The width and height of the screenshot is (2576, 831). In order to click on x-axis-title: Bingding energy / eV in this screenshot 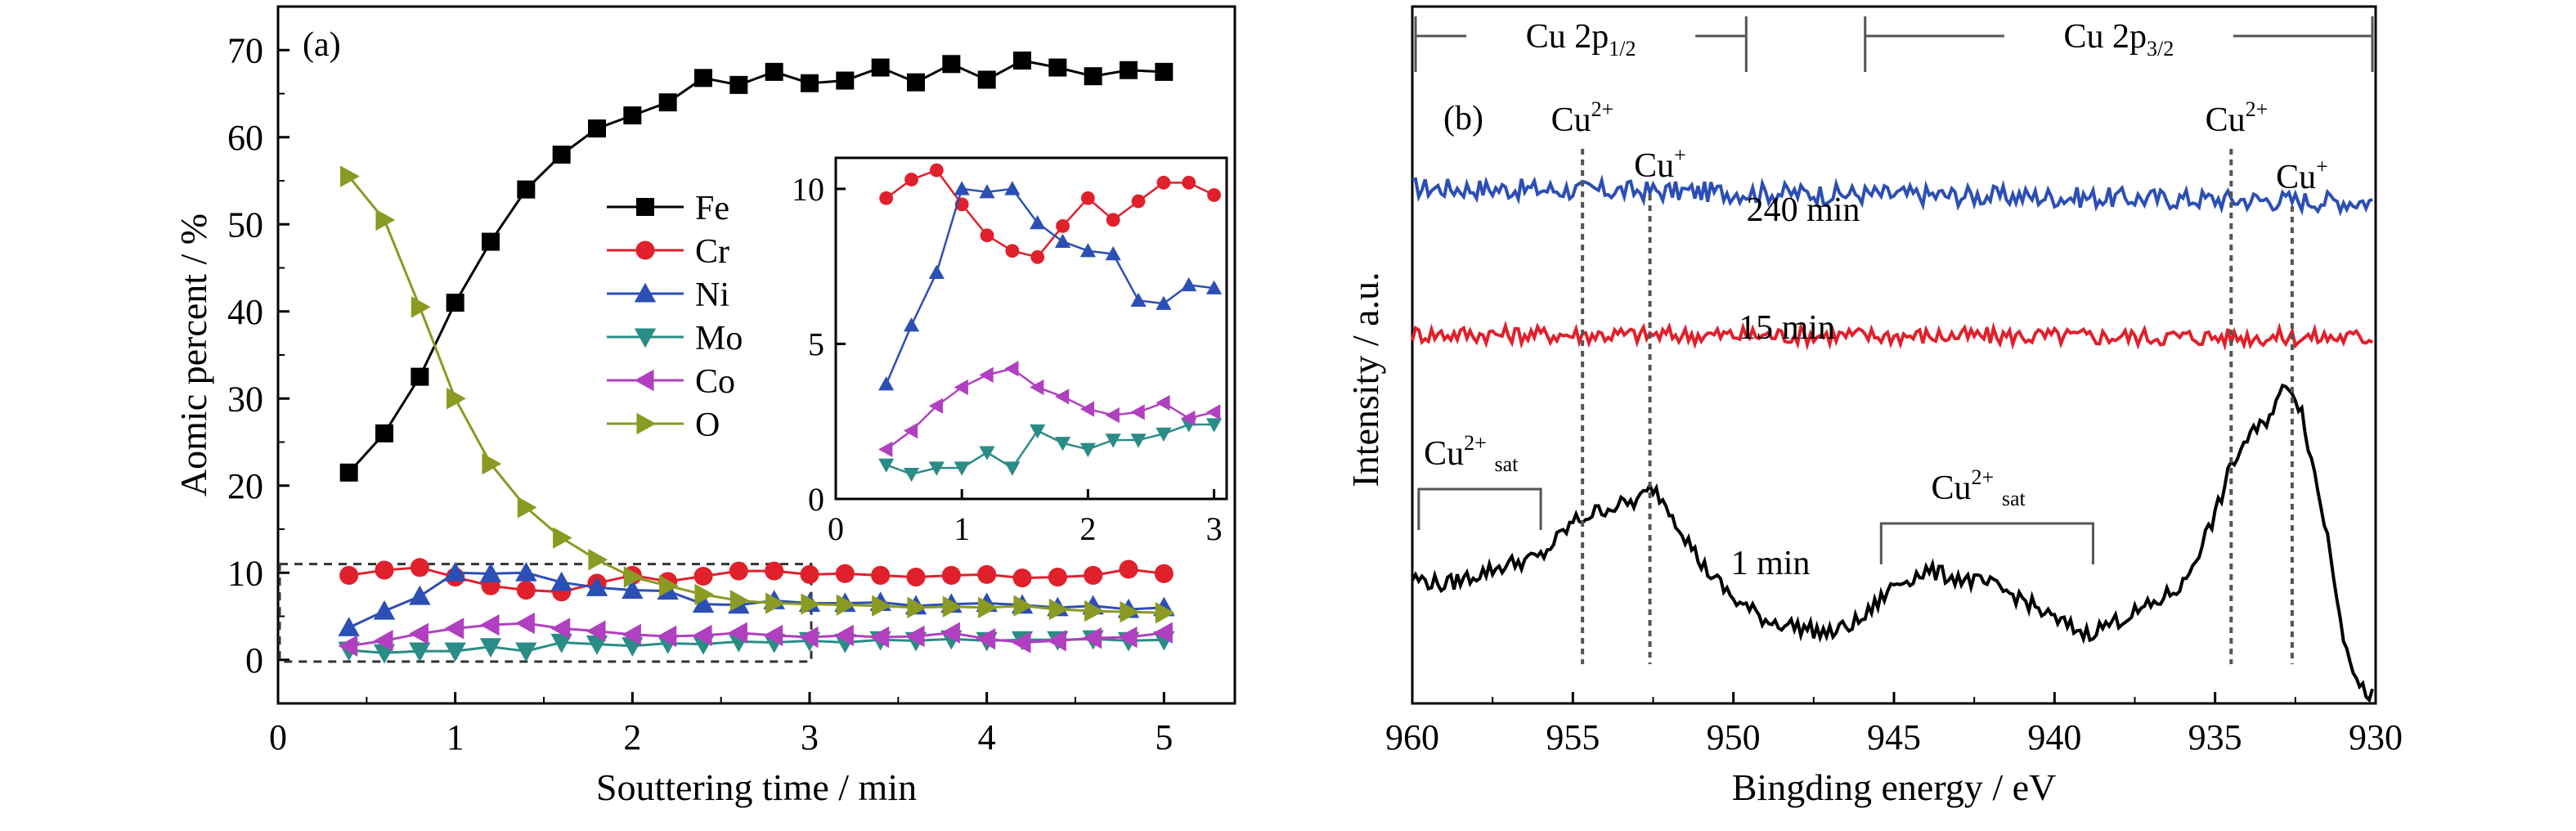, I will do `click(1894, 787)`.